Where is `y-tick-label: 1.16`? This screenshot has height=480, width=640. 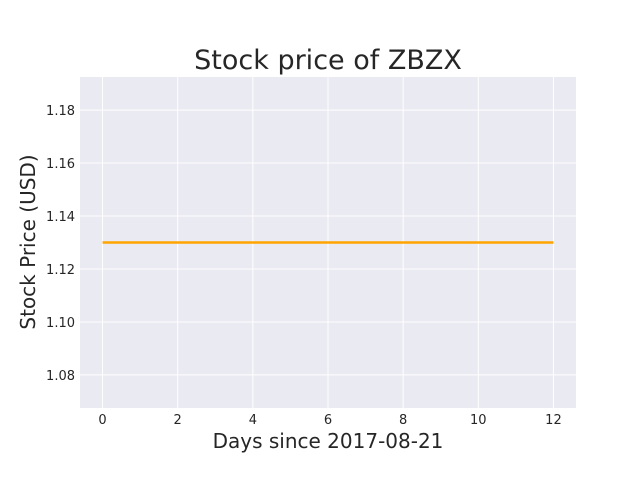
y-tick-label: 1.16 is located at coordinates (60, 164).